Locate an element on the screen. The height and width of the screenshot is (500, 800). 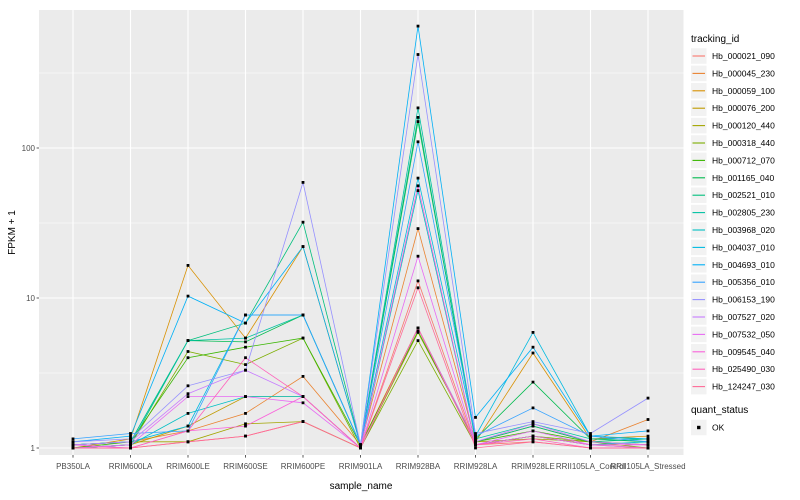
legend-item-Hb_004037_010: Hb_004037_010 is located at coordinates (733, 247).